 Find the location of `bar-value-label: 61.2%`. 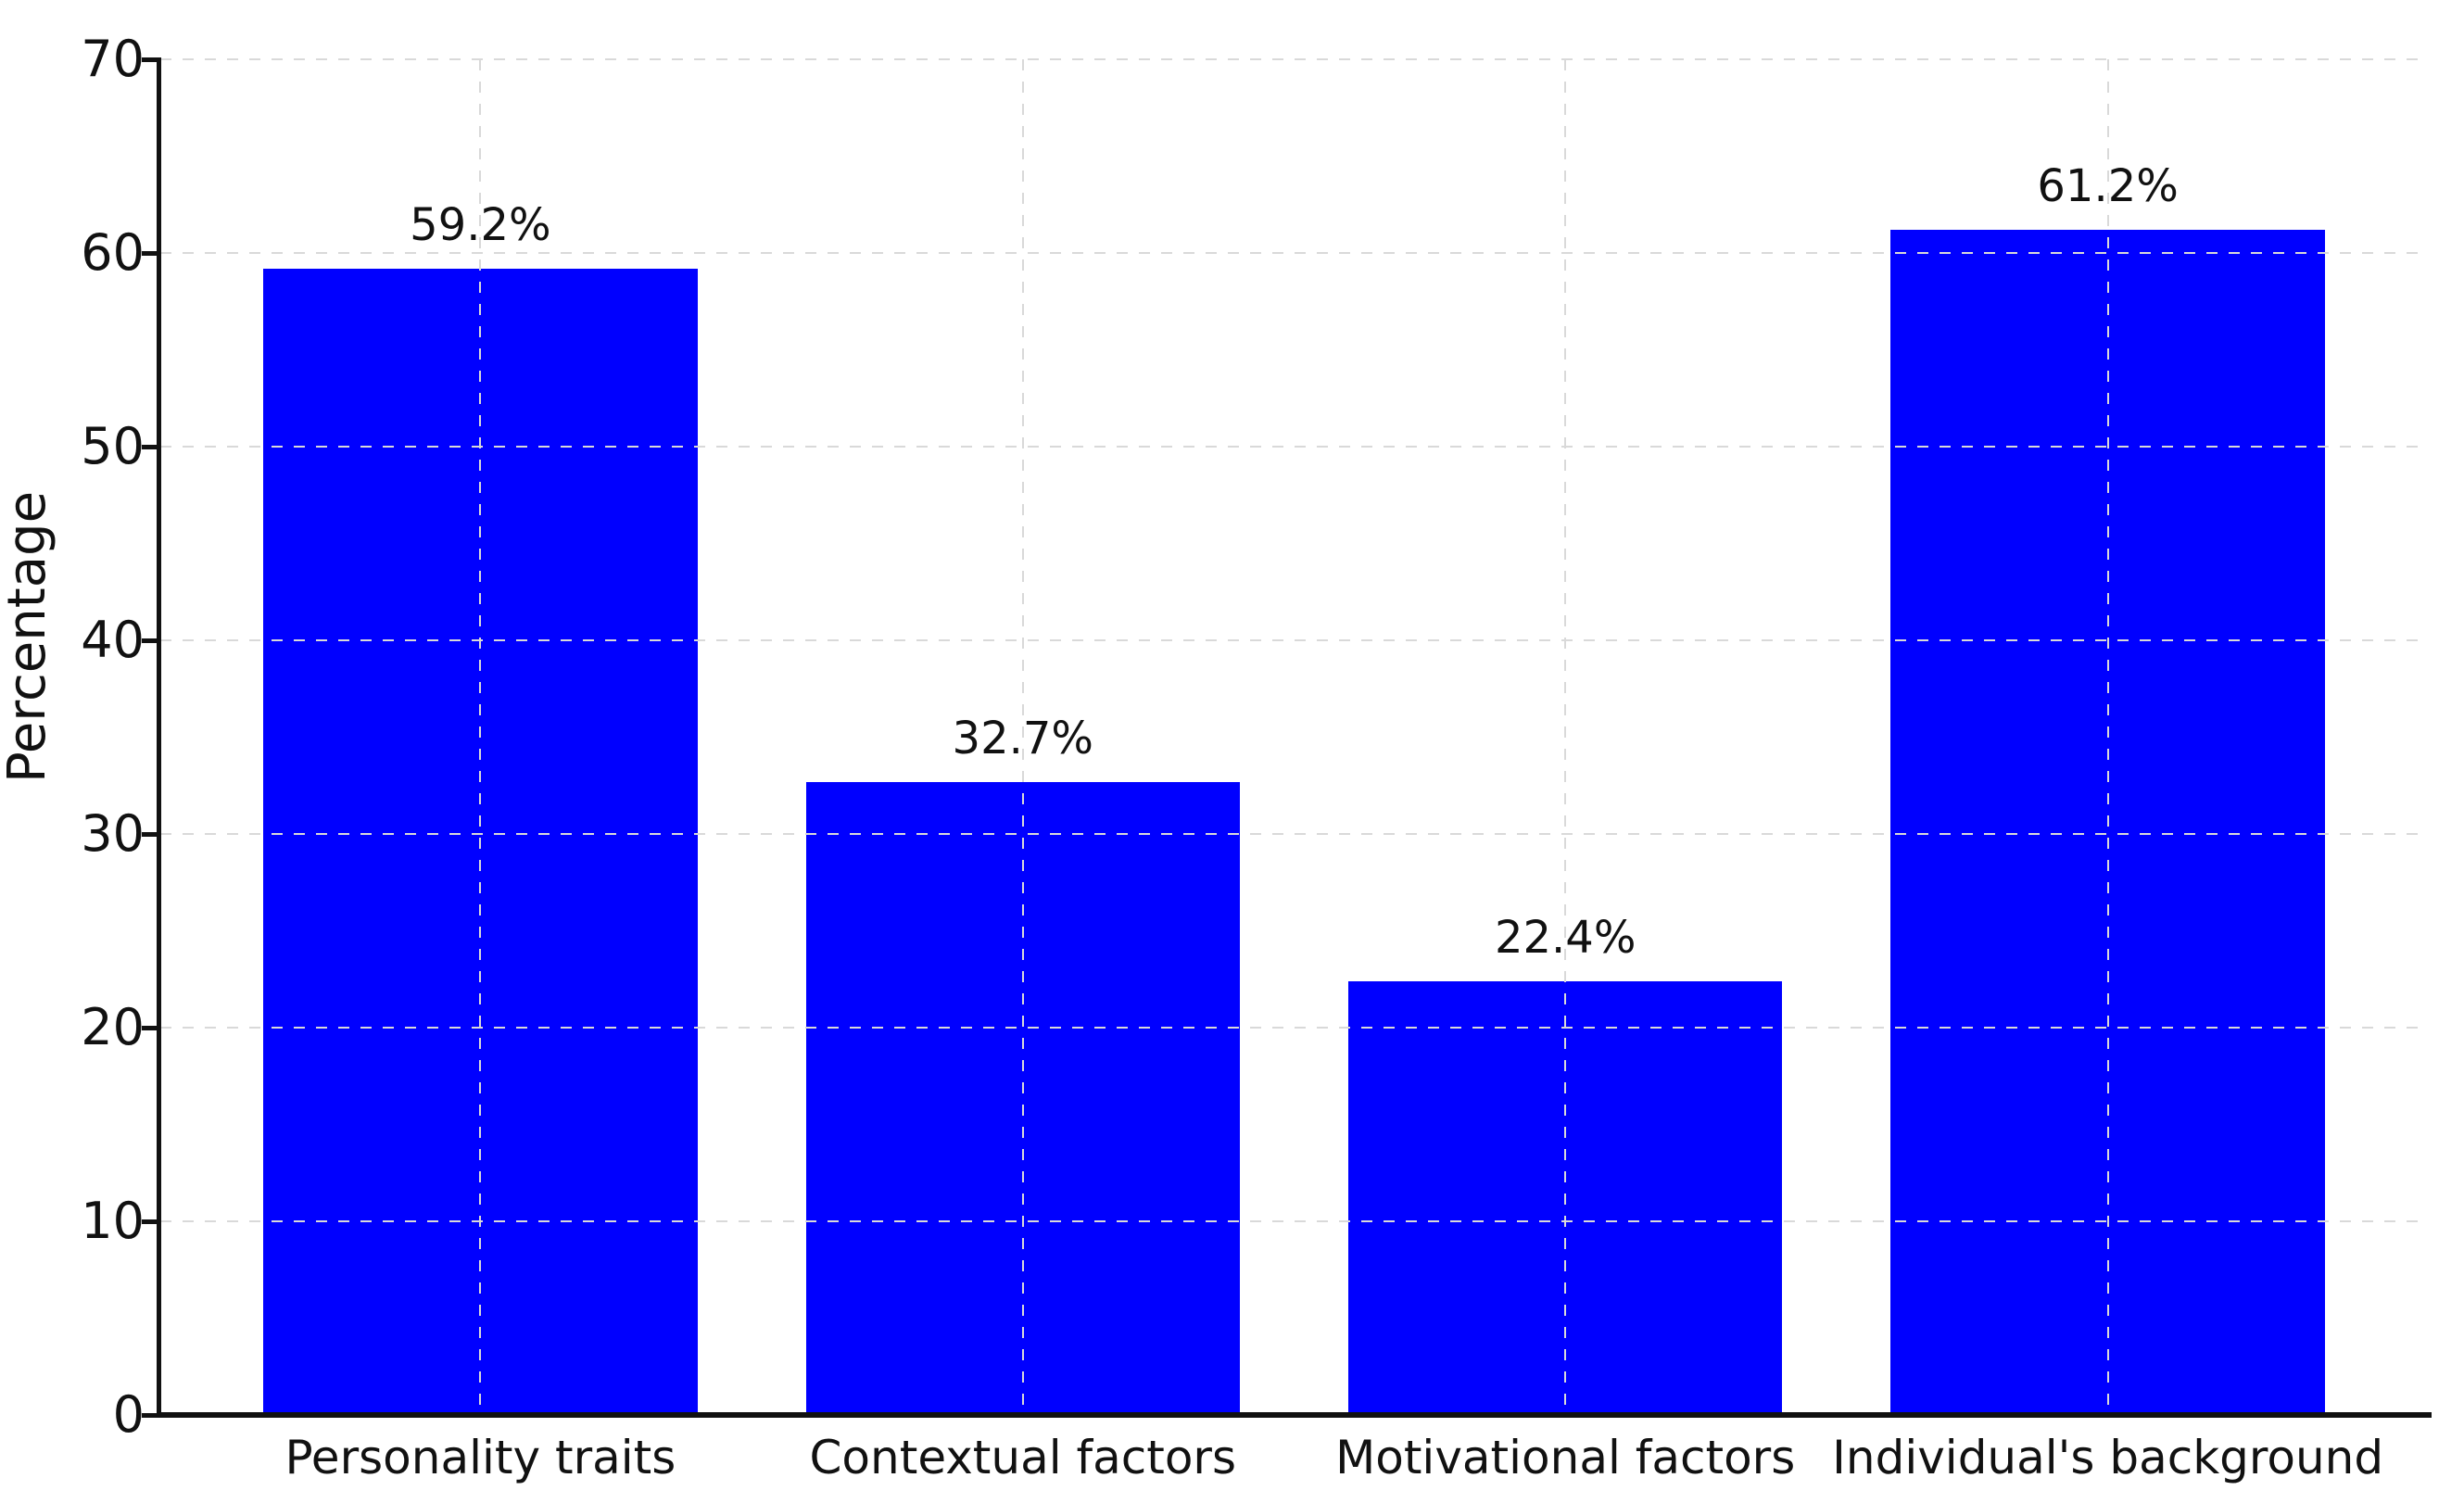

bar-value-label: 61.2% is located at coordinates (2108, 186).